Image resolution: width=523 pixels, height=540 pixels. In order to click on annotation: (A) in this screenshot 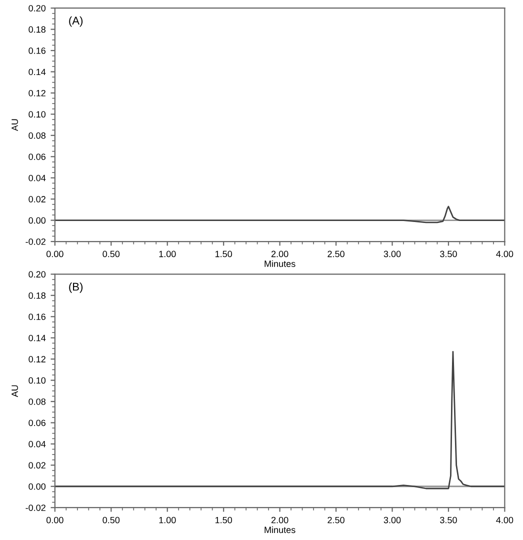, I will do `click(76, 21)`.